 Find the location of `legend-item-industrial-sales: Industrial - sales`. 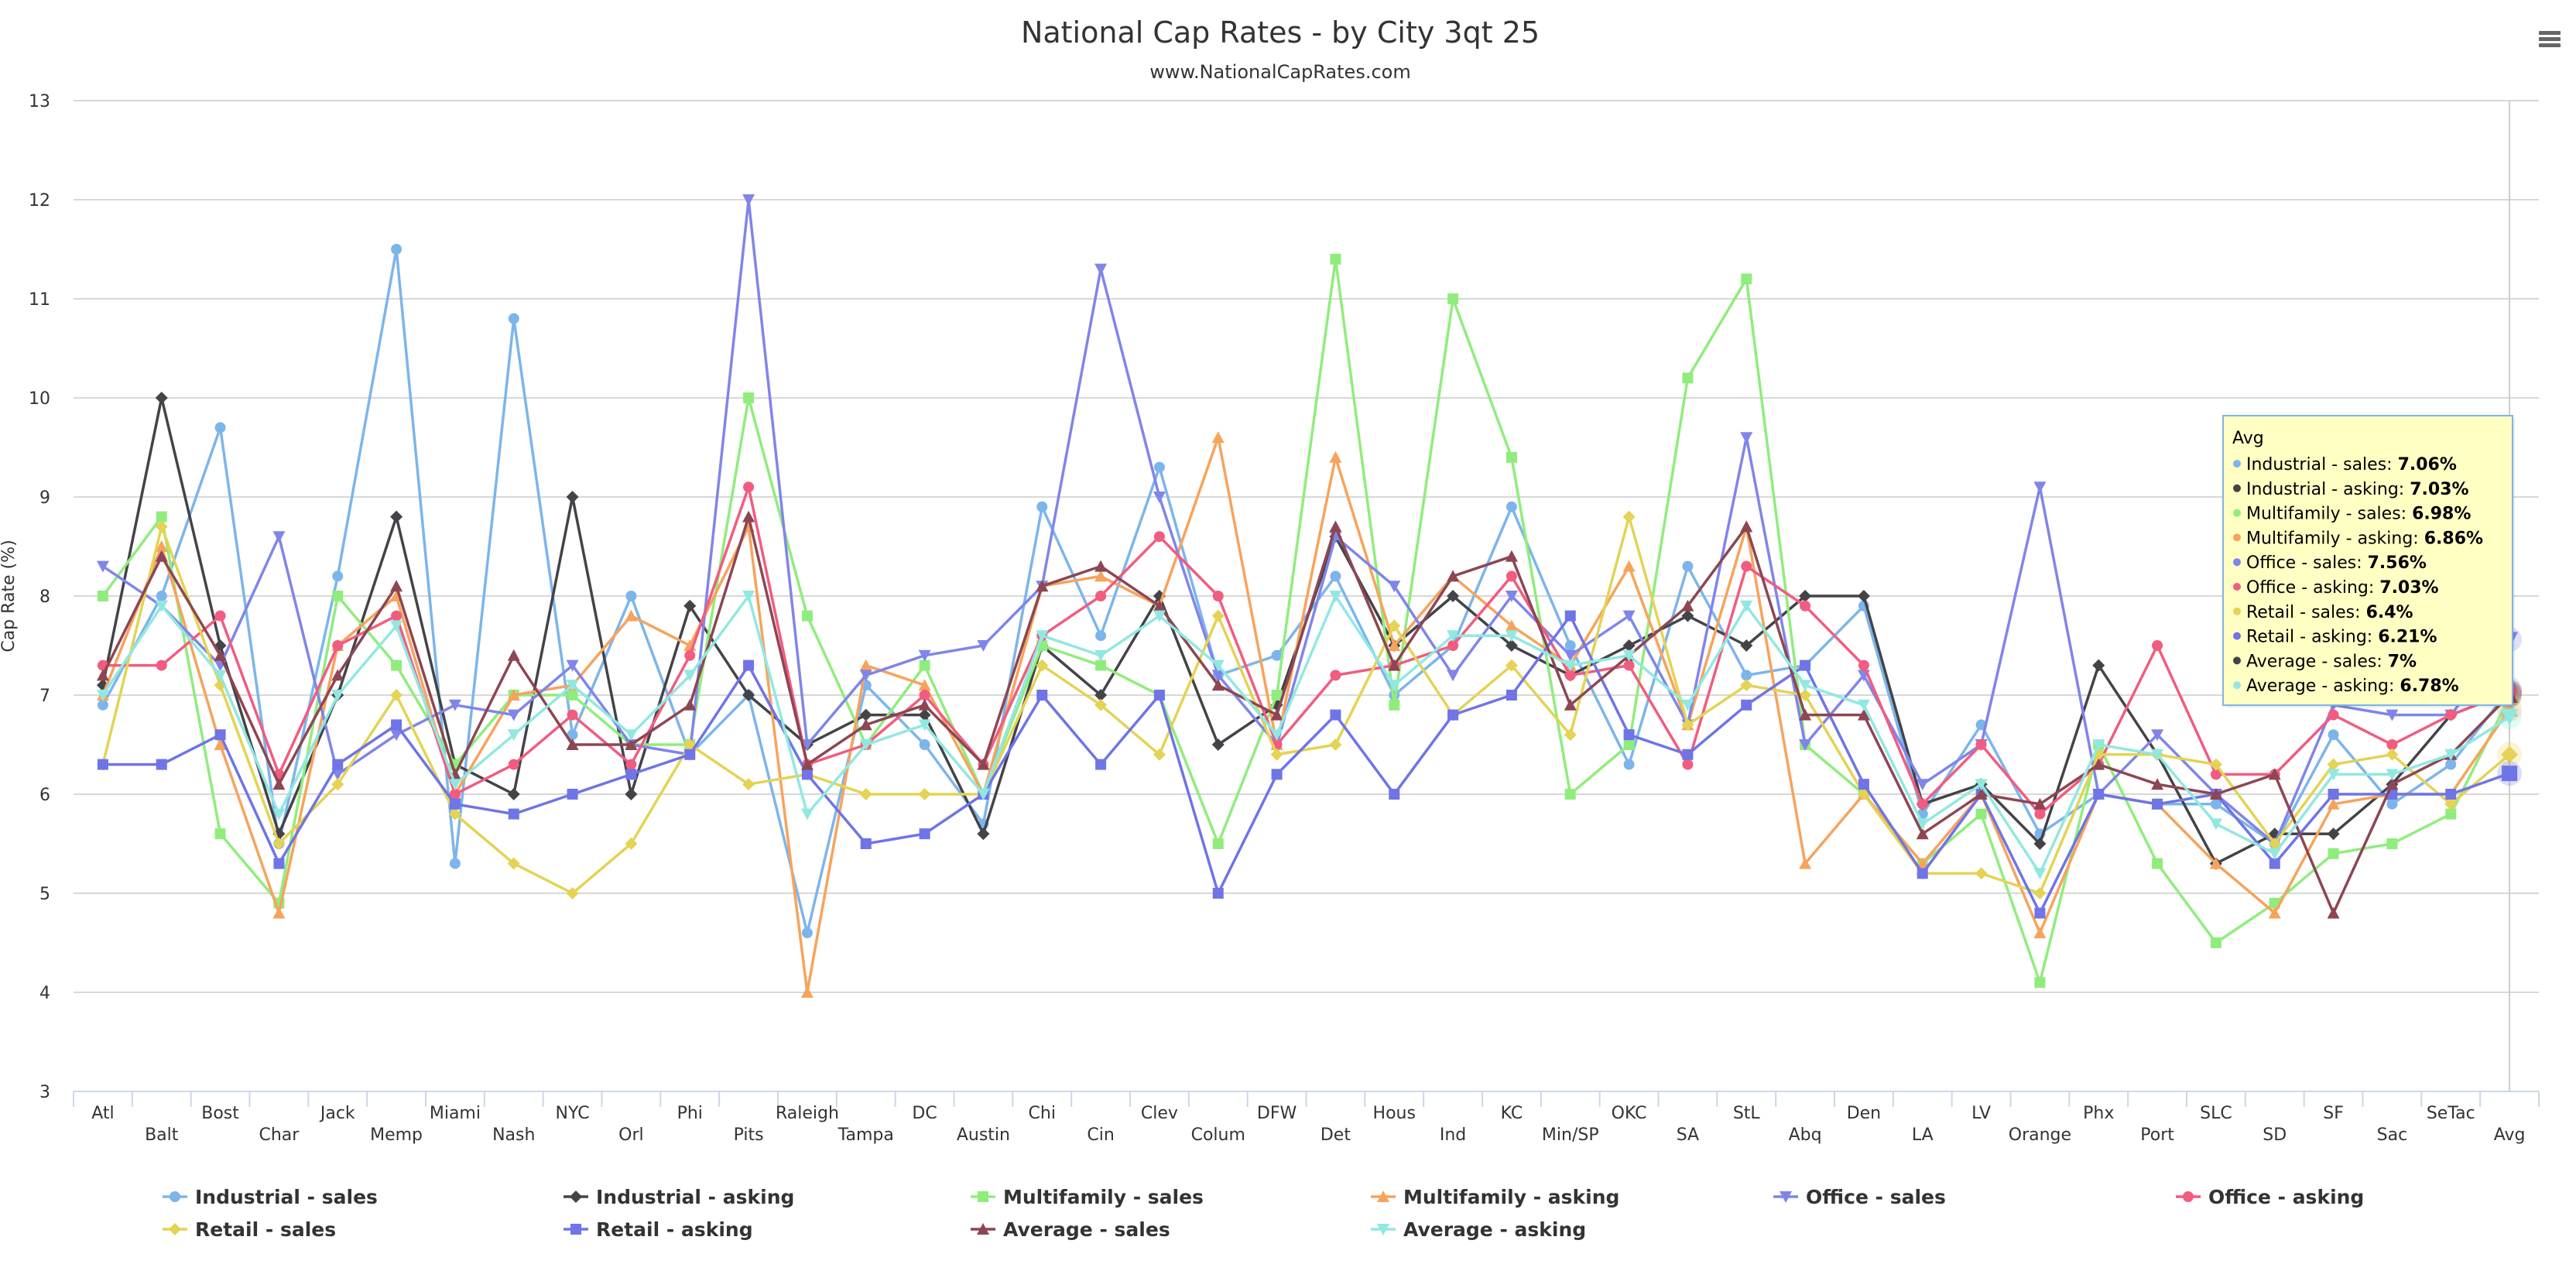

legend-item-industrial-sales: Industrial - sales is located at coordinates (270, 1197).